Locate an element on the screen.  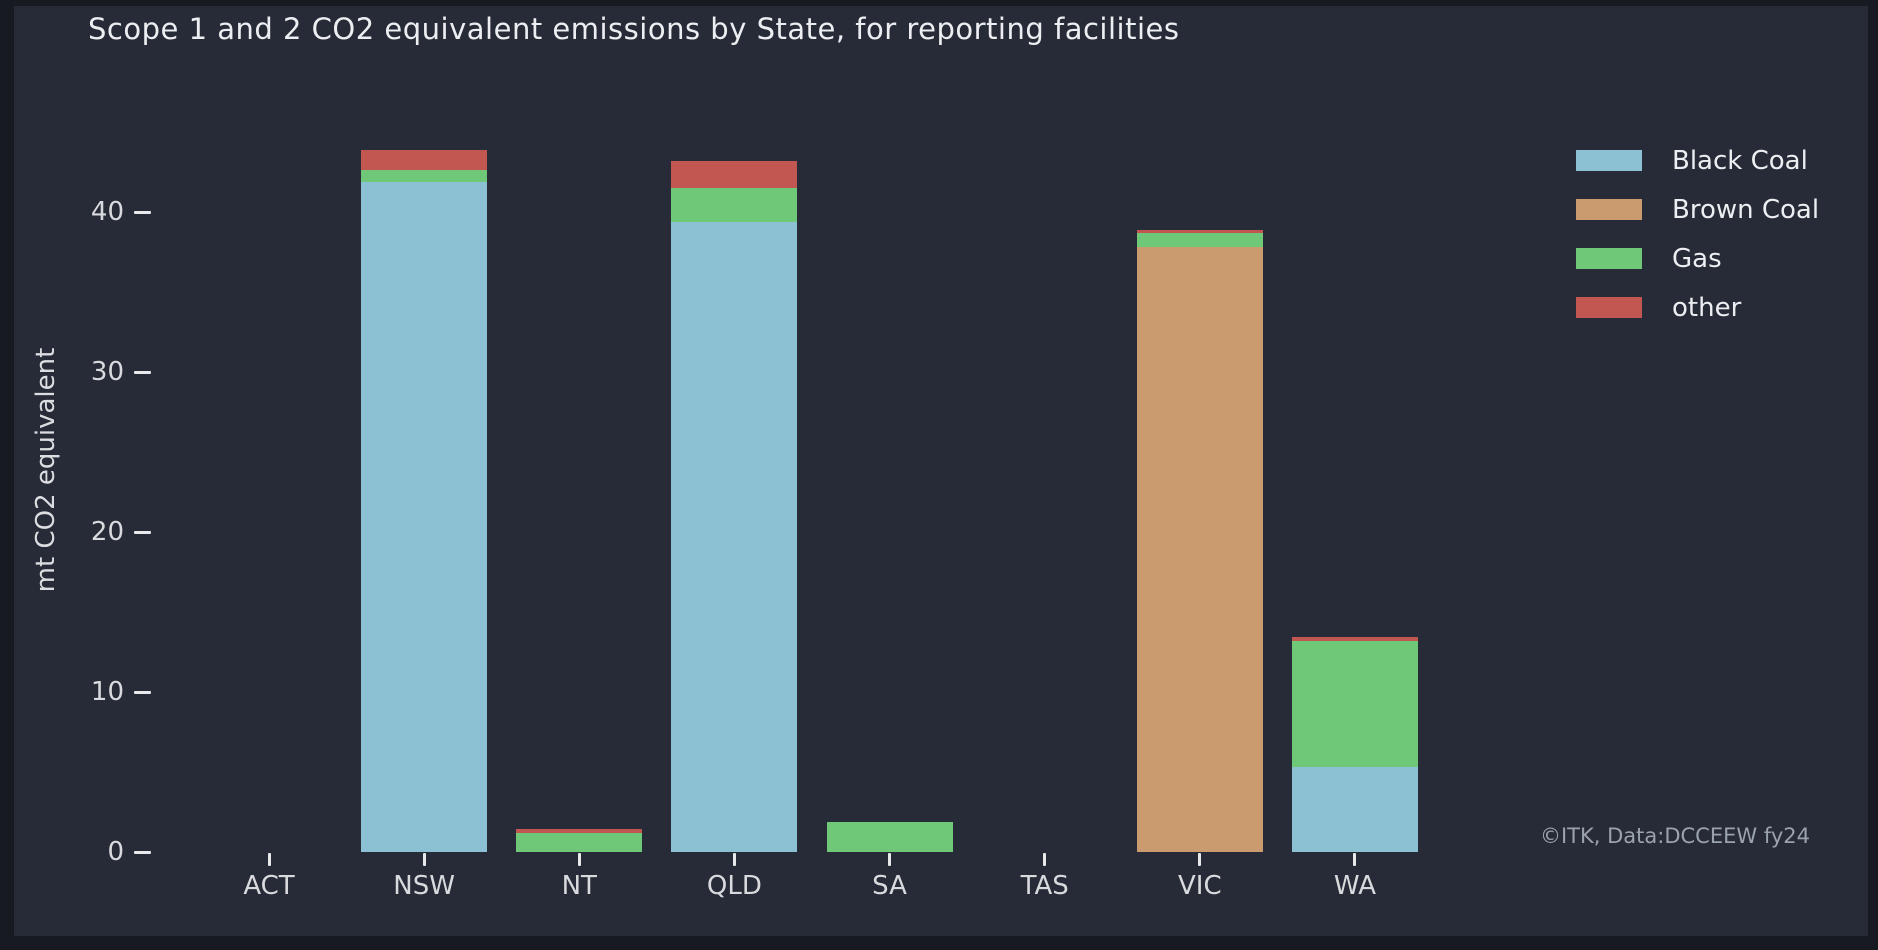
x-tick-label-vic: VIC is located at coordinates (1200, 886).